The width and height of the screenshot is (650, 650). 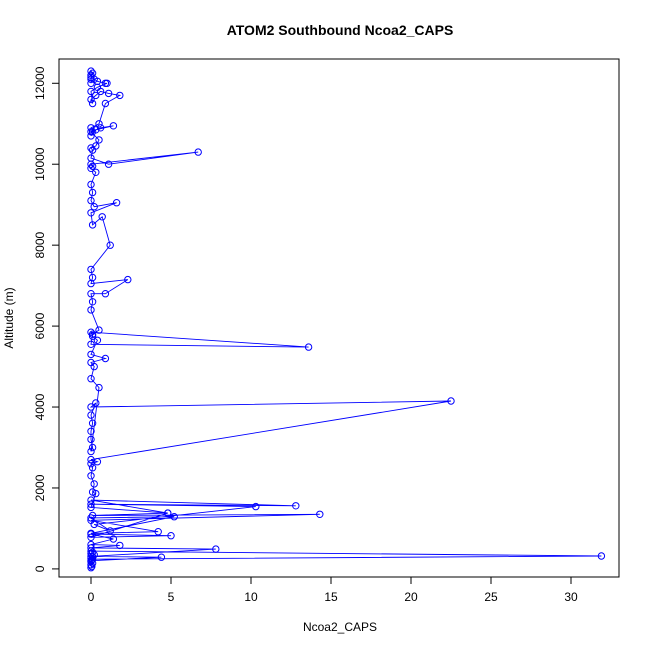 What do you see at coordinates (40, 244) in the screenshot?
I see `y-tick-label: 8000` at bounding box center [40, 244].